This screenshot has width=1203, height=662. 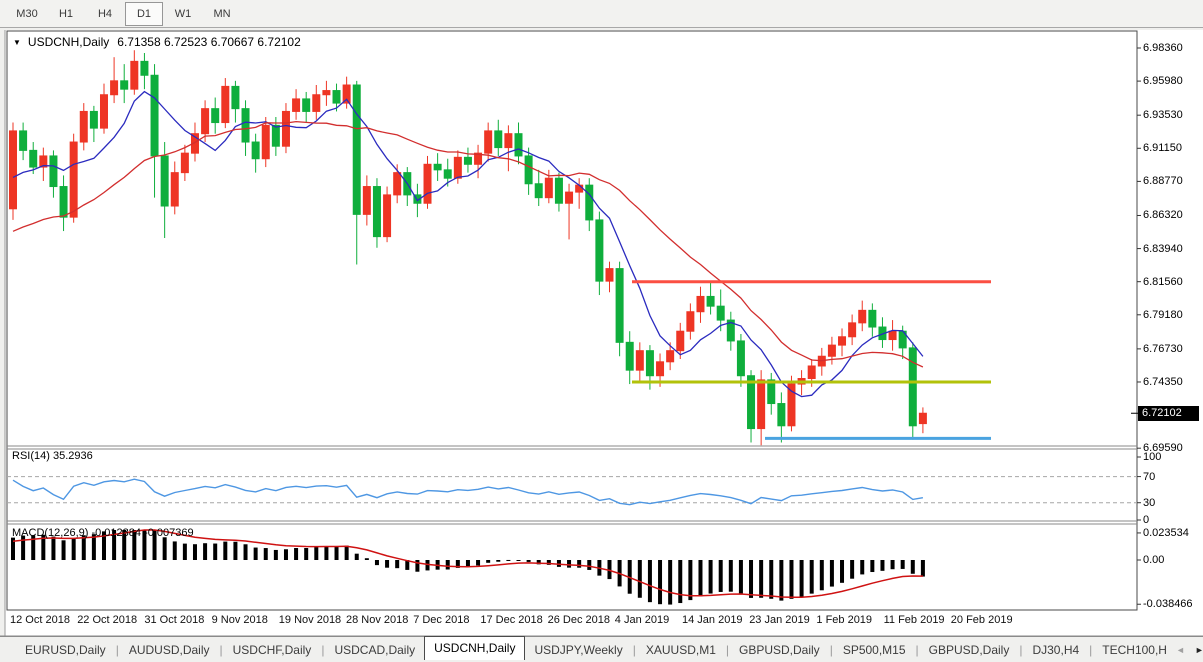 I want to click on tab-scroll-right-icon: ►, so click(x=1198, y=649).